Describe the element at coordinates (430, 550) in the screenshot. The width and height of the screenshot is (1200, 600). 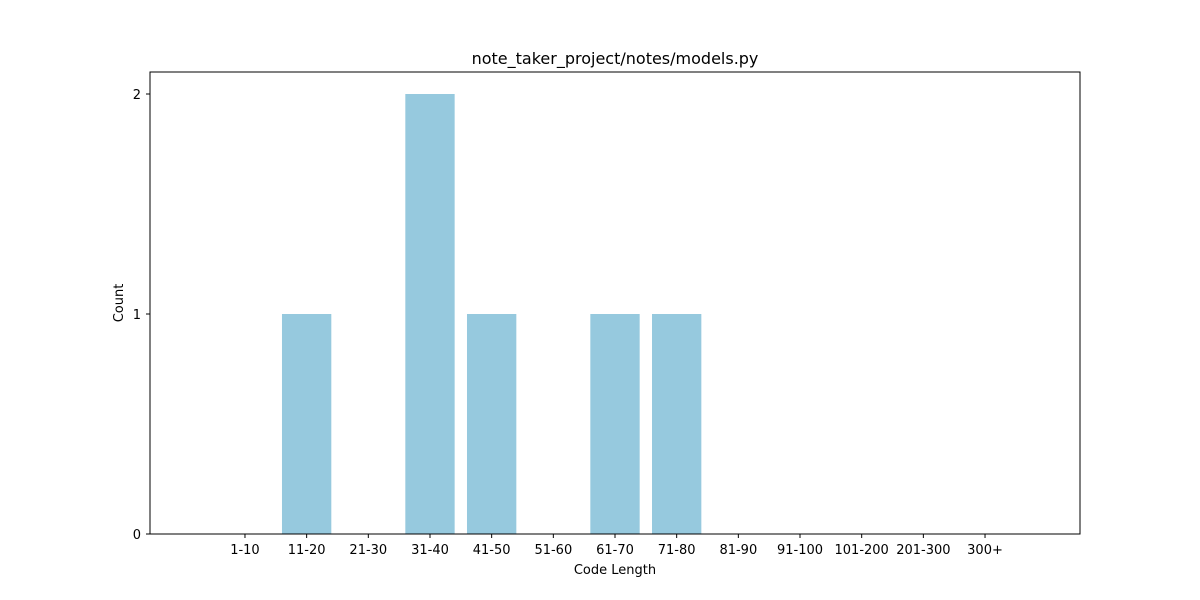
I see `x-tick-label: 31-40` at that location.